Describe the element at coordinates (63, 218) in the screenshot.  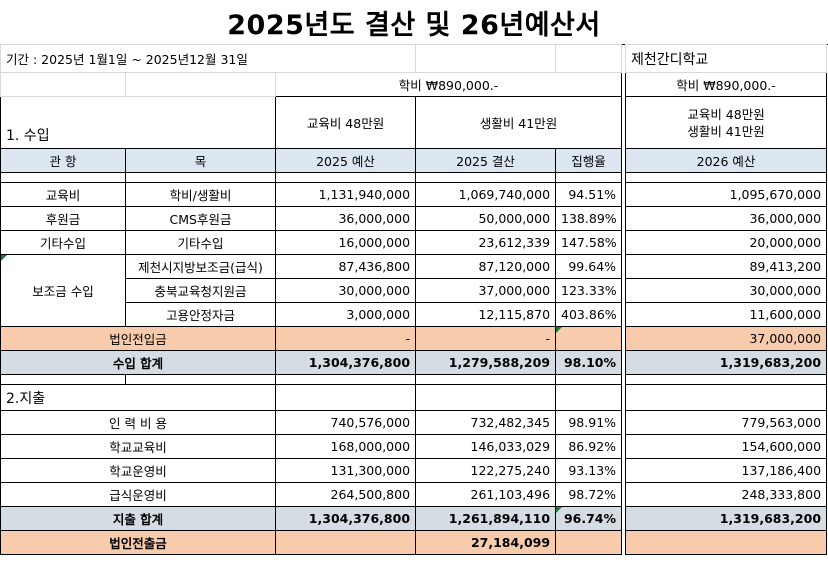
I see `row-category: 후원금` at that location.